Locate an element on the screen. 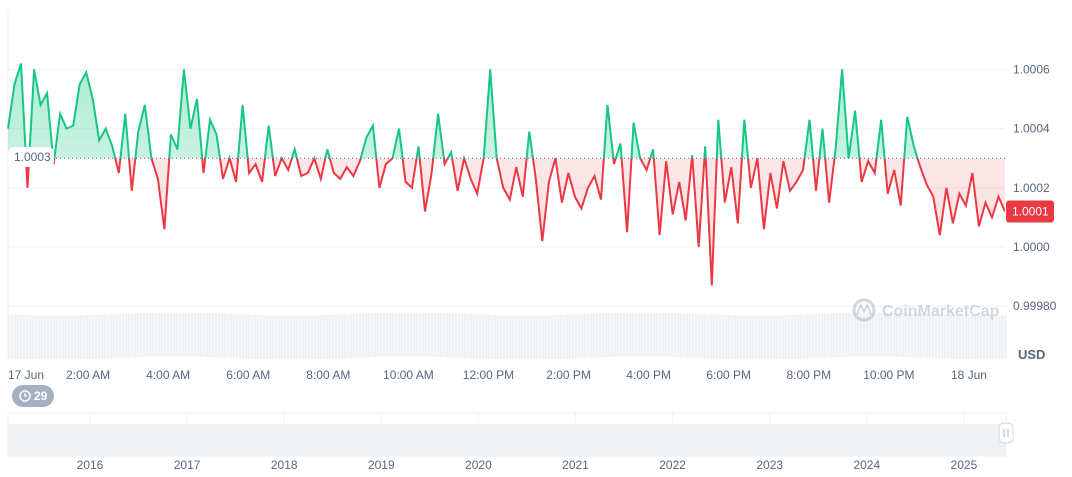 The image size is (1072, 477). x-tick-label: 8:00 AM is located at coordinates (328, 375).